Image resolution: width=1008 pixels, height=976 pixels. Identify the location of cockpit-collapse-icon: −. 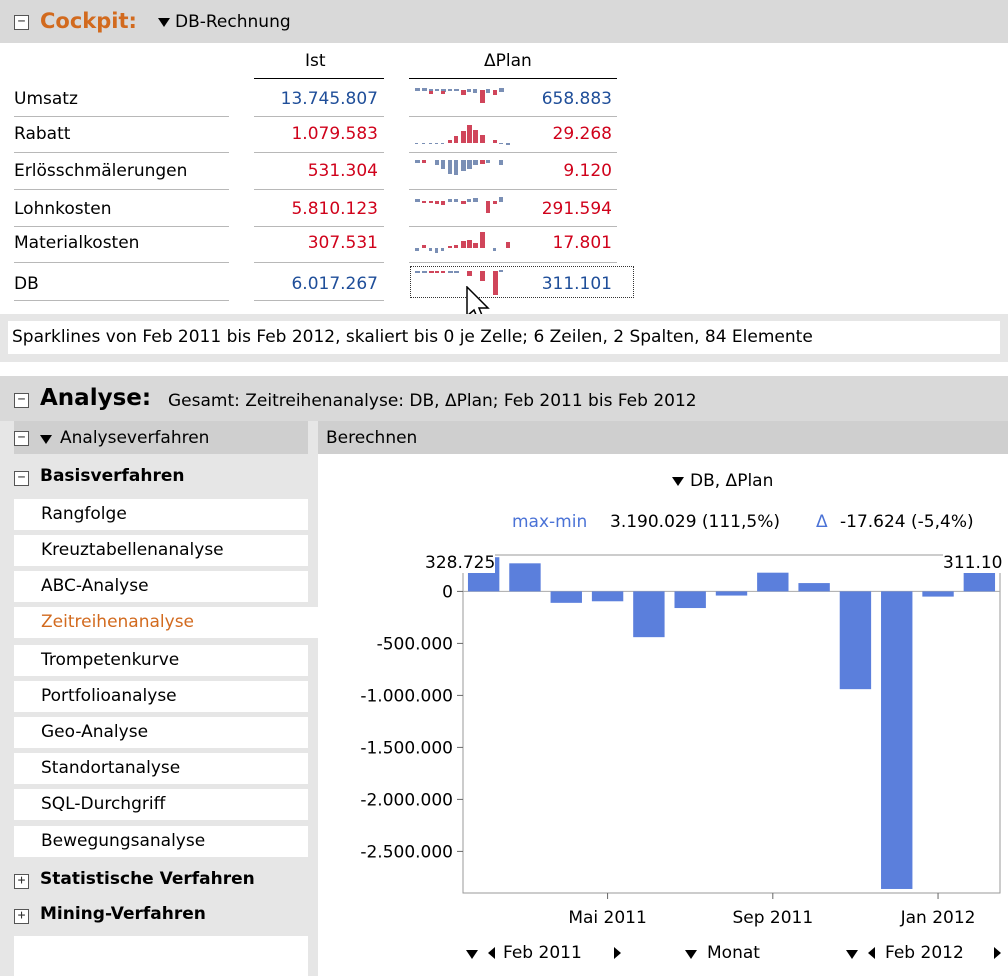
(21, 22).